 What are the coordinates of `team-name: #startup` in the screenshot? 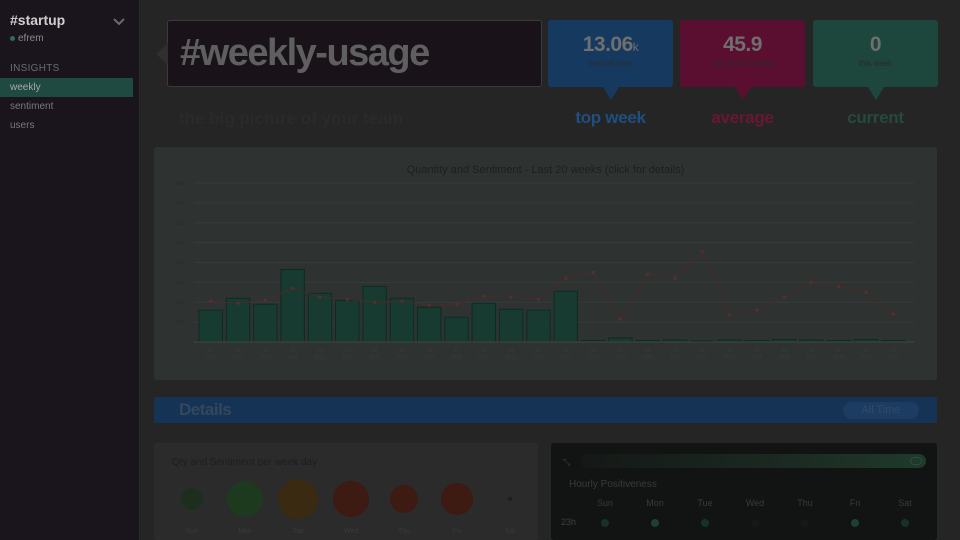 It's located at (38, 20).